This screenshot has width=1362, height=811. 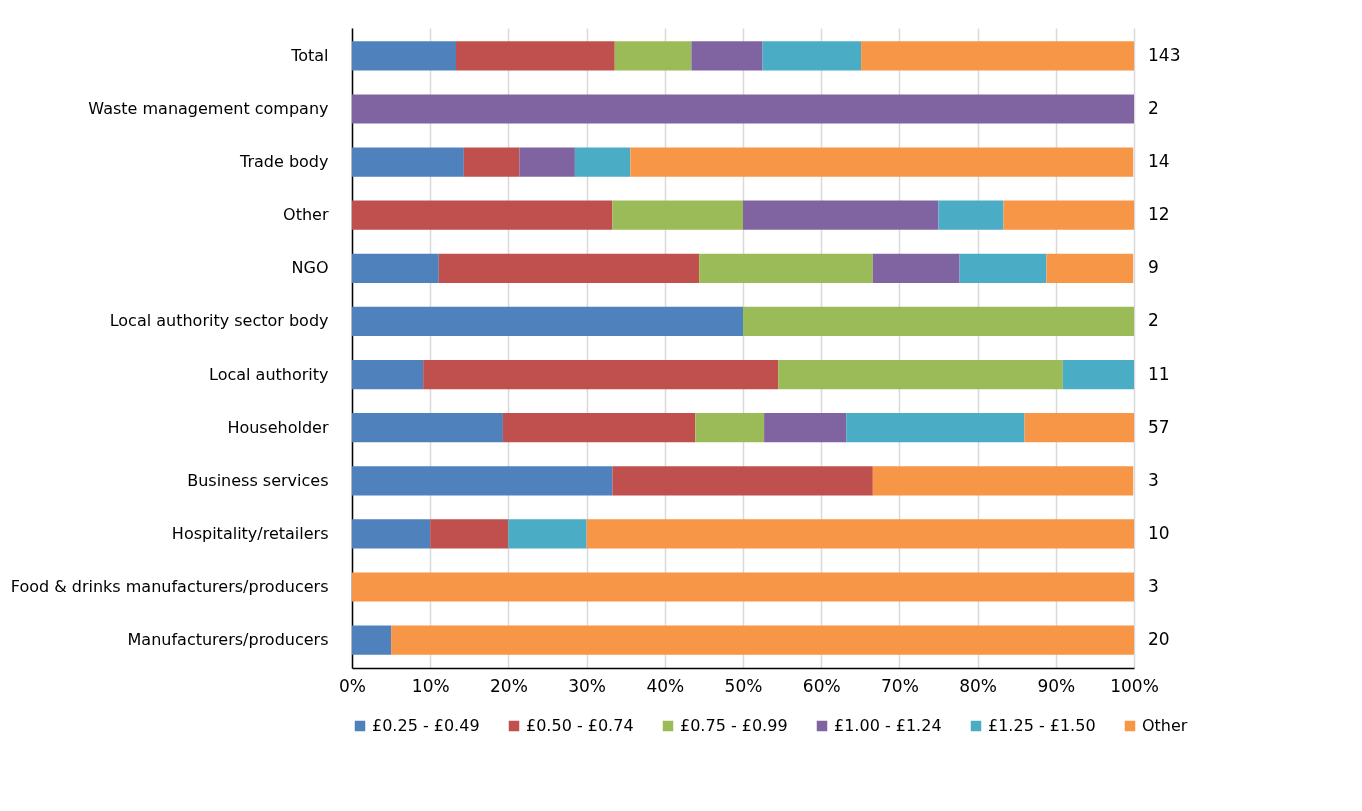 What do you see at coordinates (1159, 426) in the screenshot?
I see `text: 57` at bounding box center [1159, 426].